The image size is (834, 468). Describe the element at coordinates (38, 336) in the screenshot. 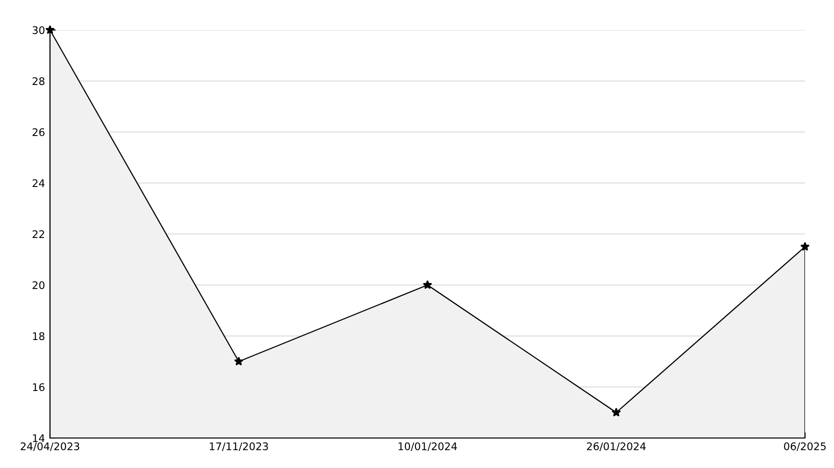

I see `y-tick-label: 18` at that location.